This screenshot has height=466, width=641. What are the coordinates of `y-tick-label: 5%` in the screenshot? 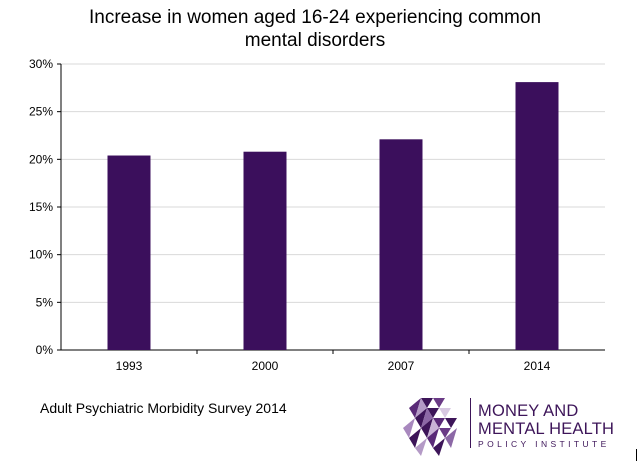 It's located at (45, 302).